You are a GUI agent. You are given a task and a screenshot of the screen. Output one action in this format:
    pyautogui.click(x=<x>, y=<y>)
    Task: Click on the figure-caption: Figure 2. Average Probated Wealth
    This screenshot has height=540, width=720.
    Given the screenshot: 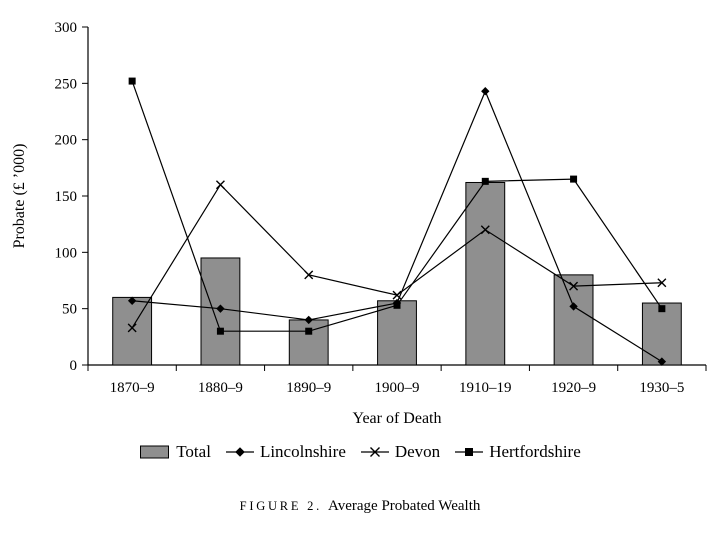 What is the action you would take?
    pyautogui.click(x=360, y=506)
    